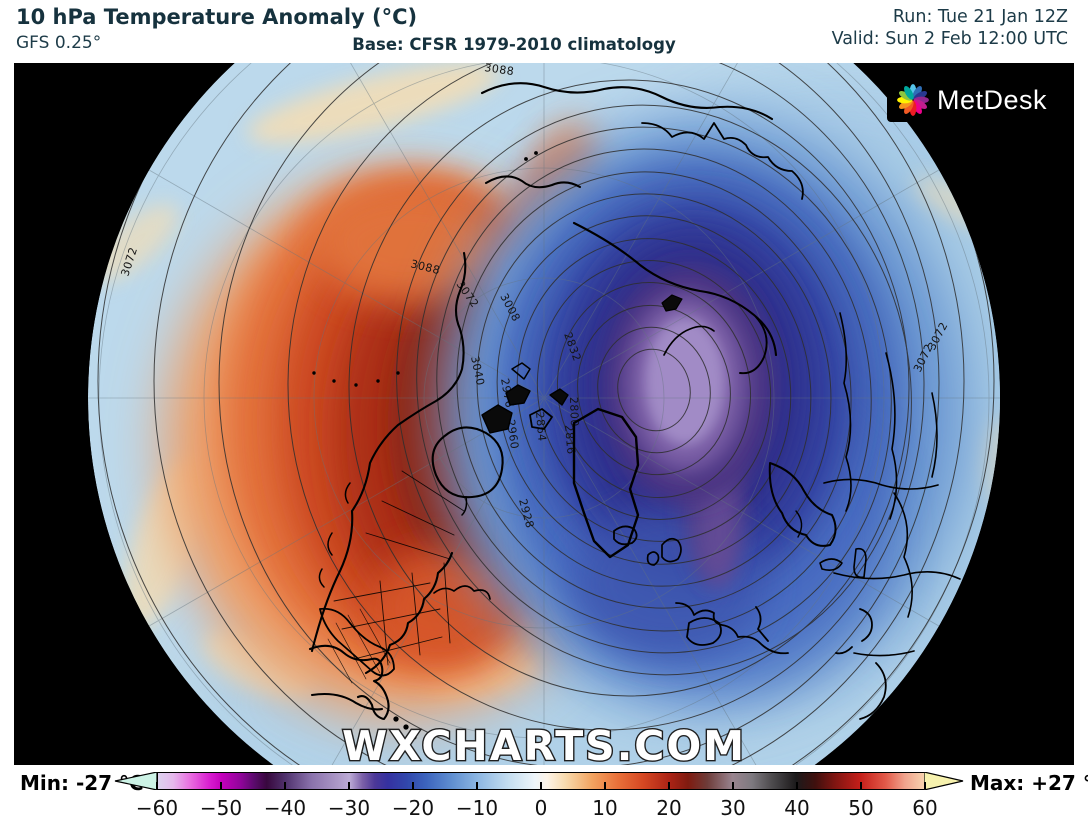 The height and width of the screenshot is (833, 1088). What do you see at coordinates (913, 100) in the screenshot?
I see `metdesk-pinwheel-icon` at bounding box center [913, 100].